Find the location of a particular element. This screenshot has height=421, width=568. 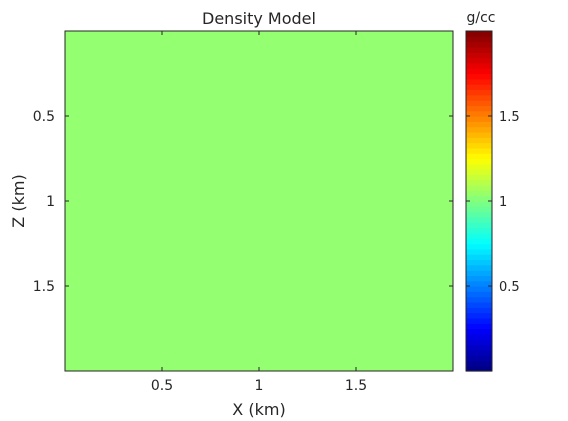

x-axis-label: X (km) is located at coordinates (258, 409).